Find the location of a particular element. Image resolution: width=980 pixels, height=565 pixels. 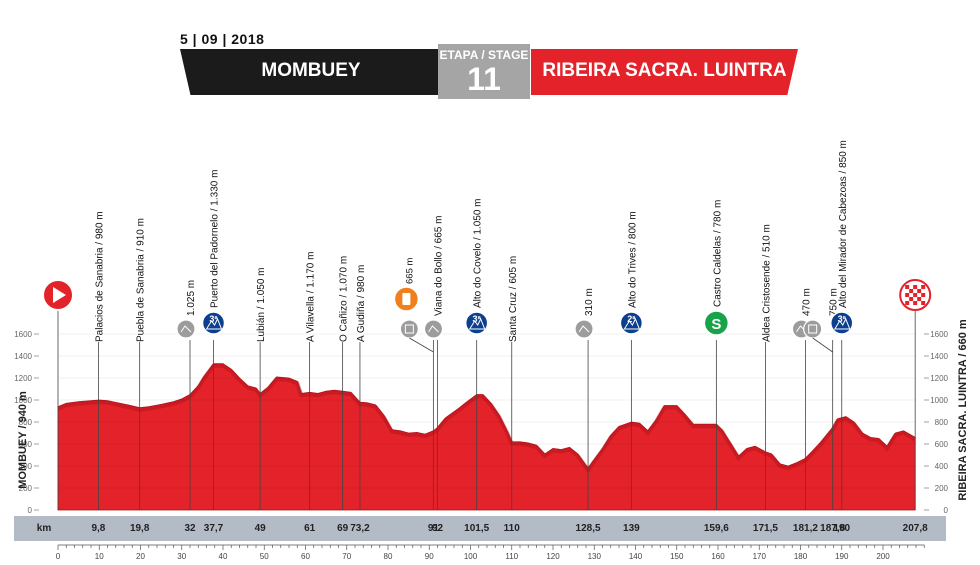

km-tick-label: 110 is located at coordinates (511, 556).